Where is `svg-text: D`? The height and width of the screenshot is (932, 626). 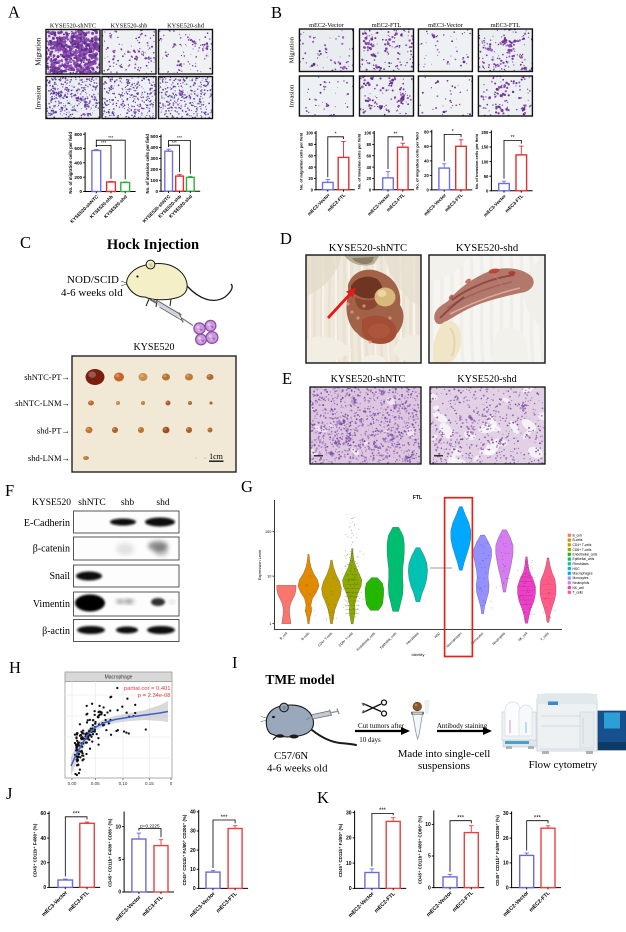
svg-text: D is located at coordinates (286, 238).